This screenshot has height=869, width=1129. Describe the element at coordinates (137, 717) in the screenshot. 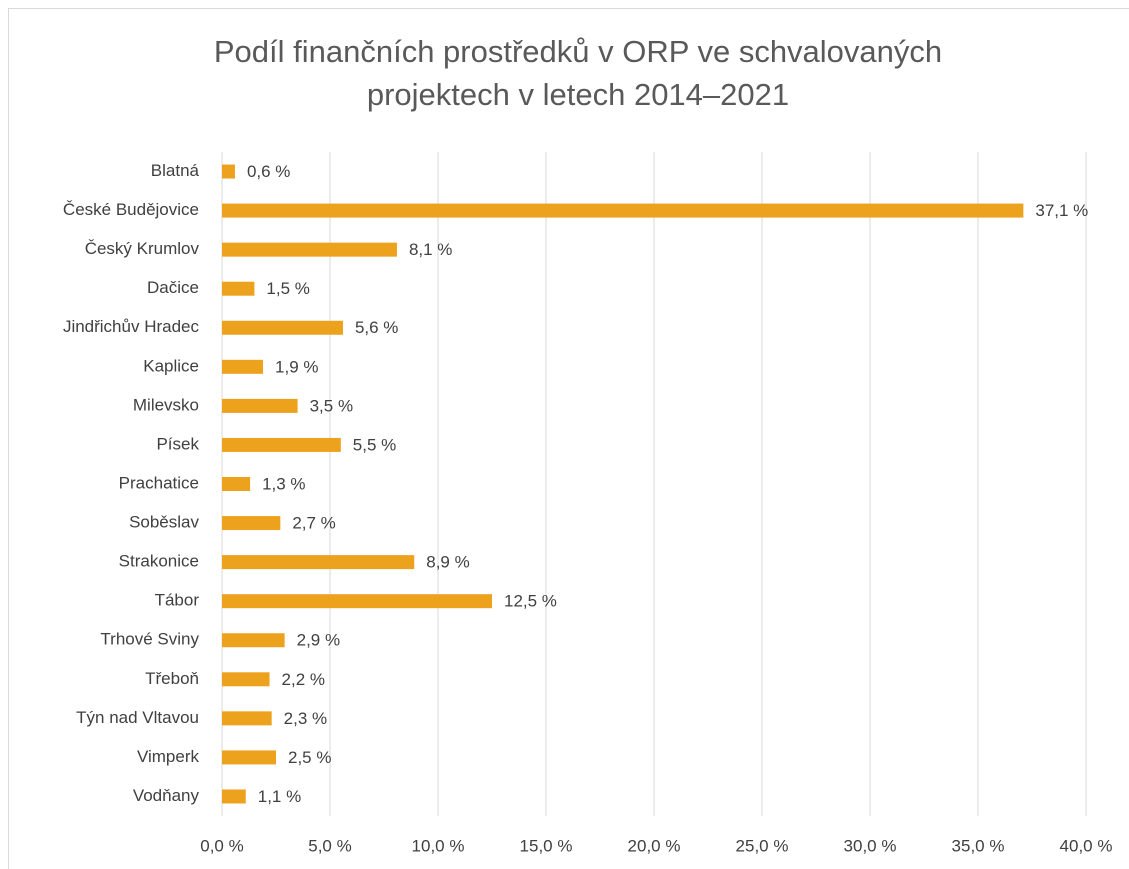

I see `y-tick-label: Týn nad Vltavou` at that location.